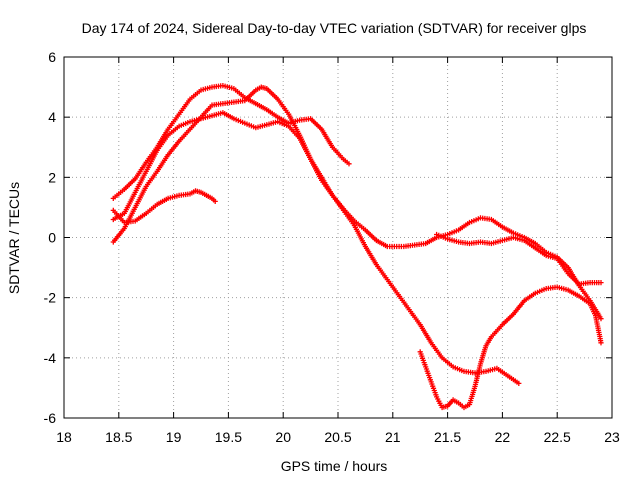 The image size is (640, 480). What do you see at coordinates (50, 298) in the screenshot?
I see `y-tick-label: -2` at bounding box center [50, 298].